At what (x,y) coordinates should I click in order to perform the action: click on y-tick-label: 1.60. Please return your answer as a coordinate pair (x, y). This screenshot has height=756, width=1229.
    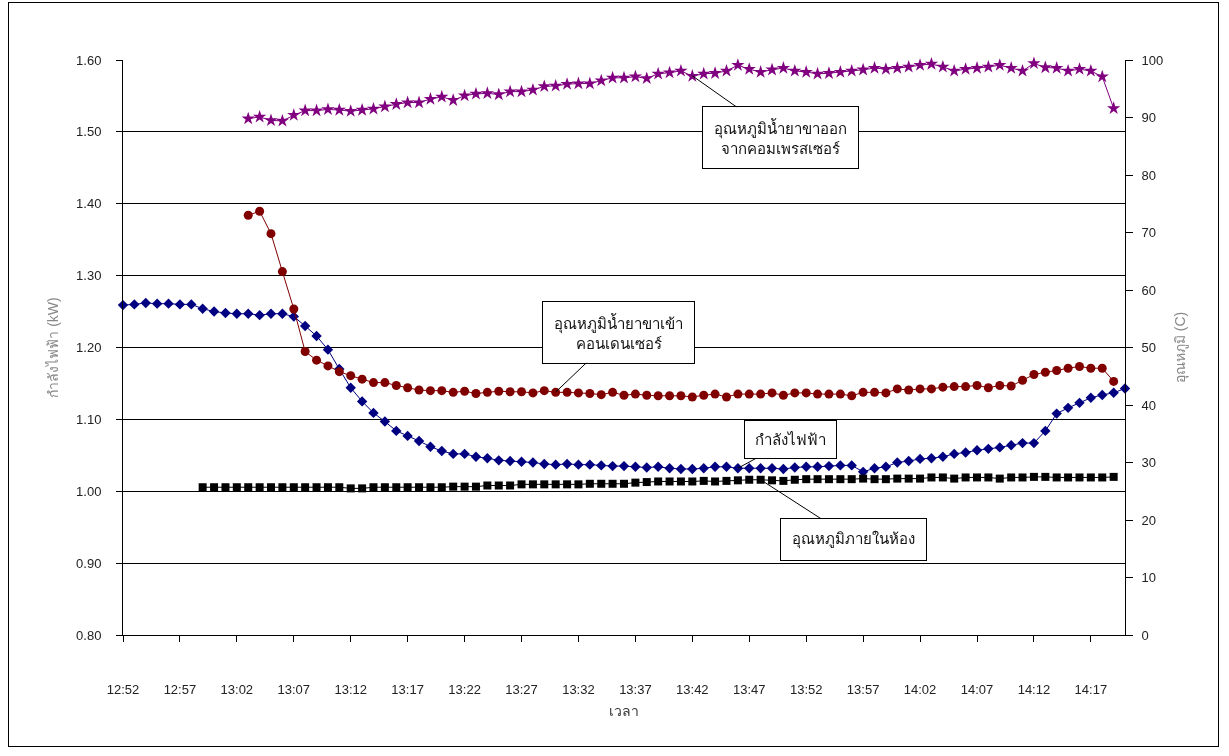
    Looking at the image, I should click on (89, 60).